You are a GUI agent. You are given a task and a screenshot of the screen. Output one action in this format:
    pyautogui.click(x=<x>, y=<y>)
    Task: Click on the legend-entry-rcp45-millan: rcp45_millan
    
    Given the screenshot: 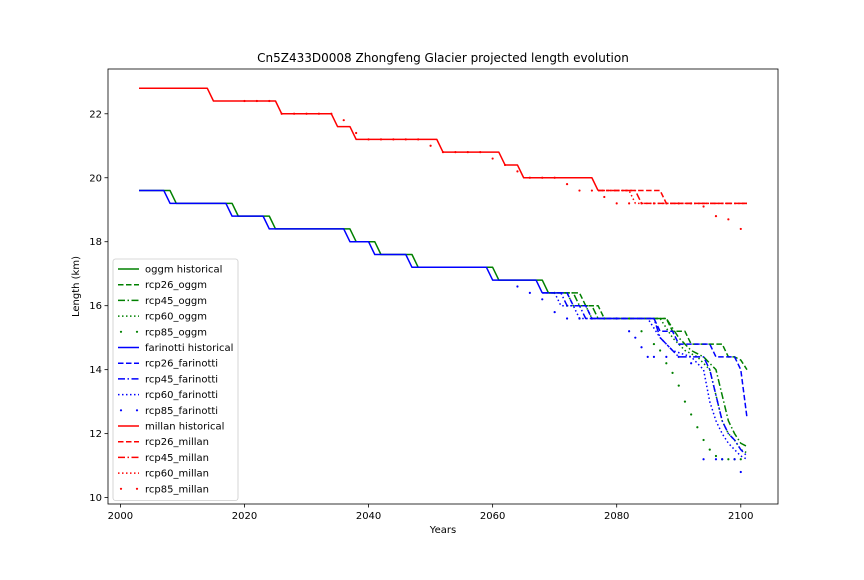 What is the action you would take?
    pyautogui.click(x=163, y=458)
    